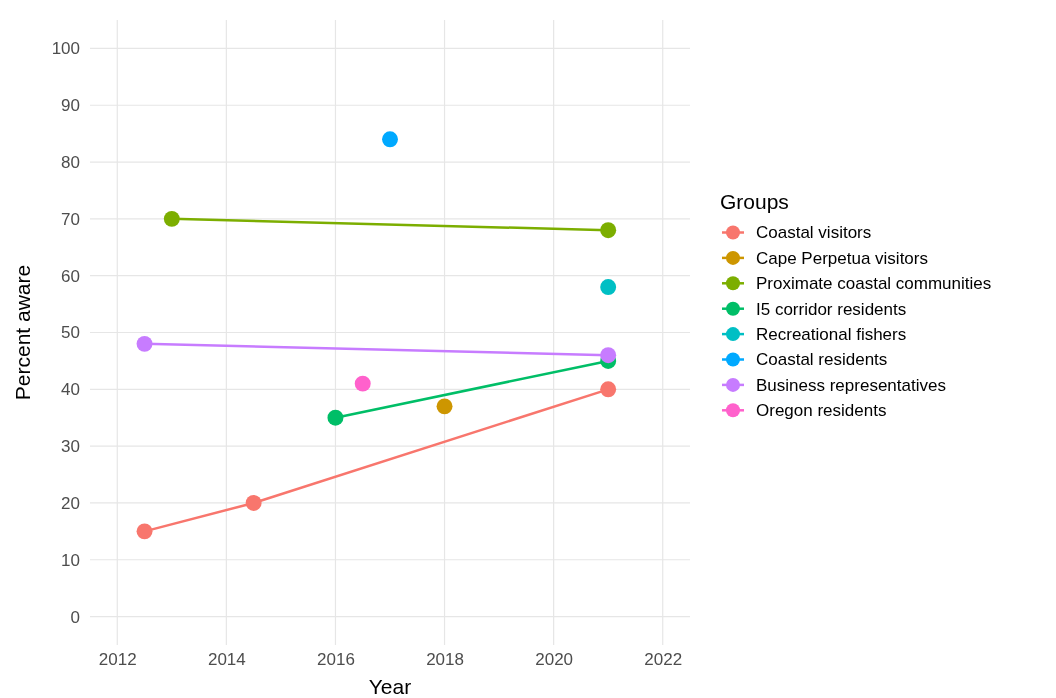  What do you see at coordinates (831, 309) in the screenshot?
I see `legend-label: I5 corridor residents` at bounding box center [831, 309].